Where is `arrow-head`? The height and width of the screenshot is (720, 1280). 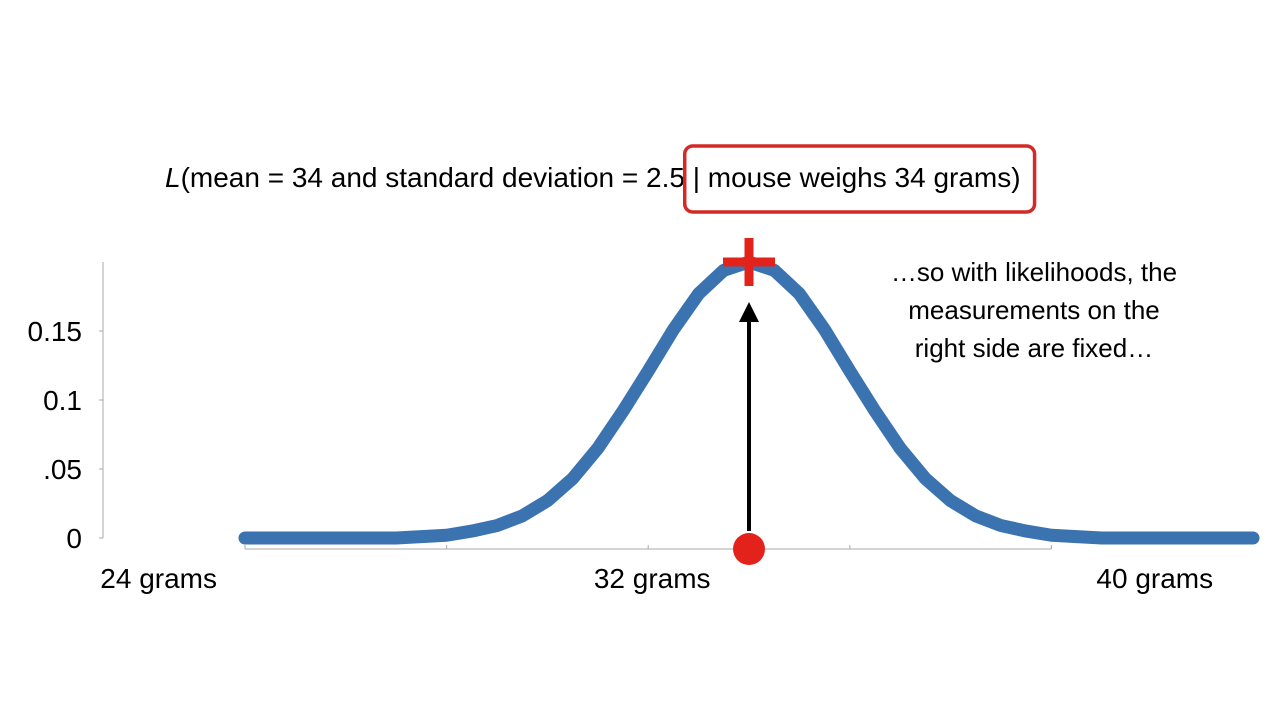 arrow-head is located at coordinates (749, 312).